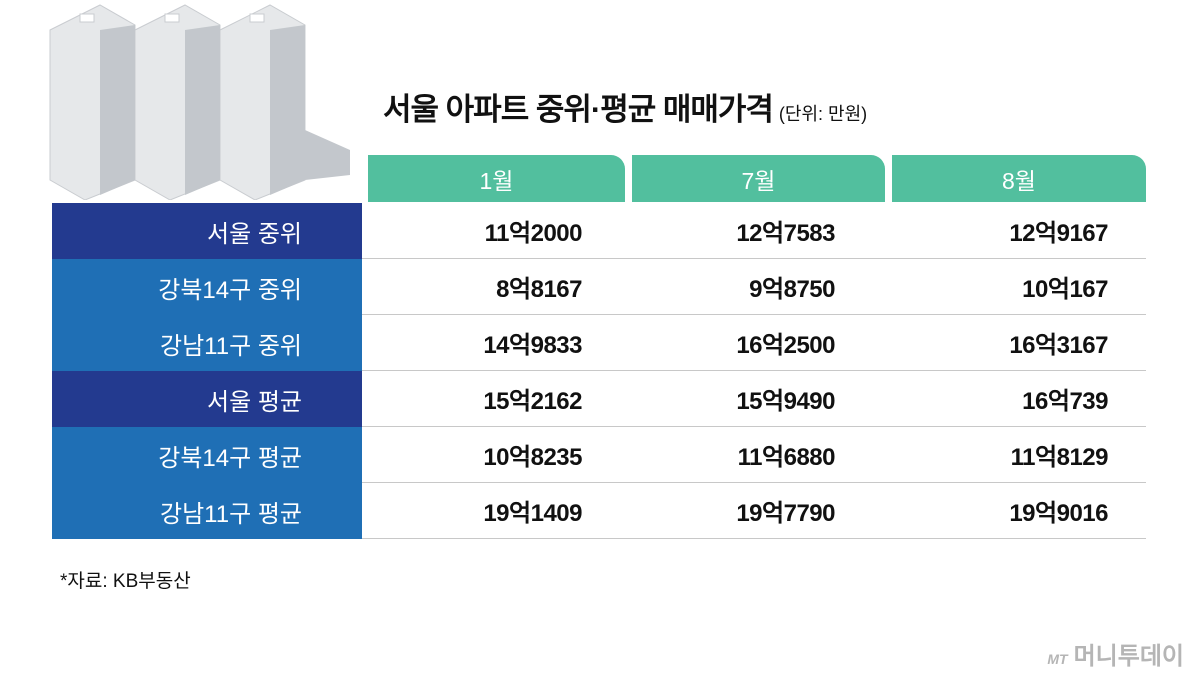  I want to click on cell-value: 10억8235, so click(532, 457).